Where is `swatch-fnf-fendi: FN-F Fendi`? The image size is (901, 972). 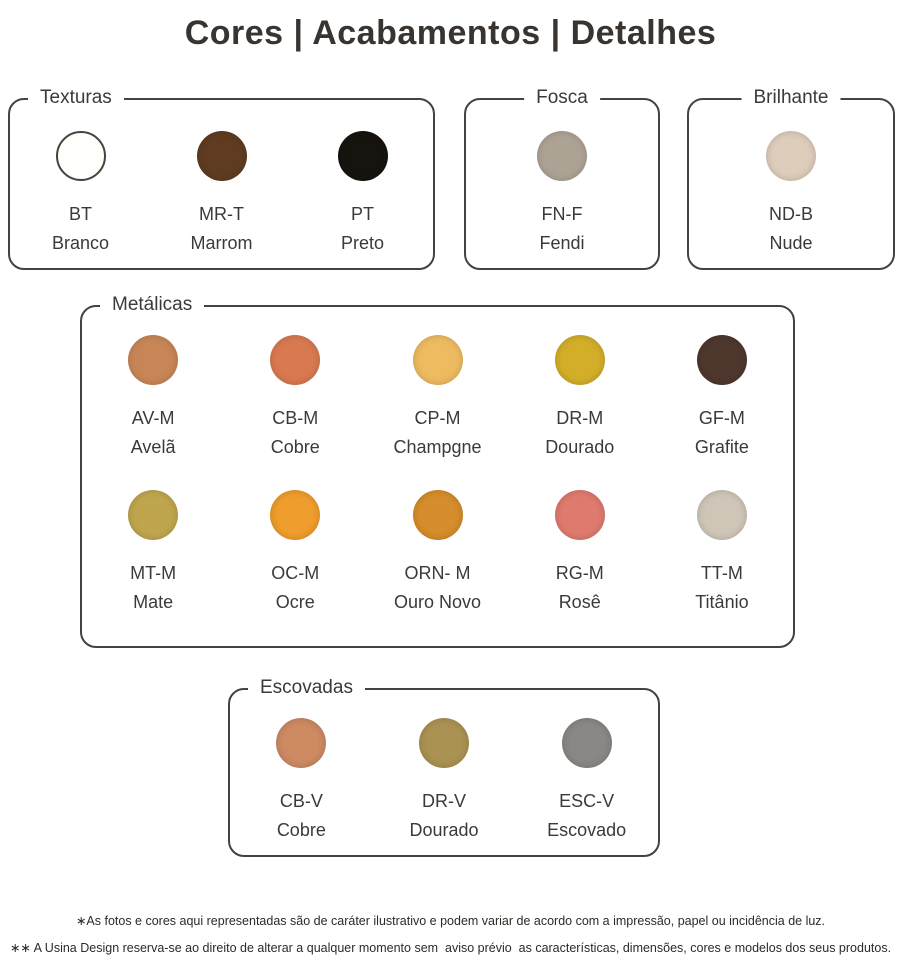
swatch-fnf-fendi: FN-F Fendi is located at coordinates (562, 192).